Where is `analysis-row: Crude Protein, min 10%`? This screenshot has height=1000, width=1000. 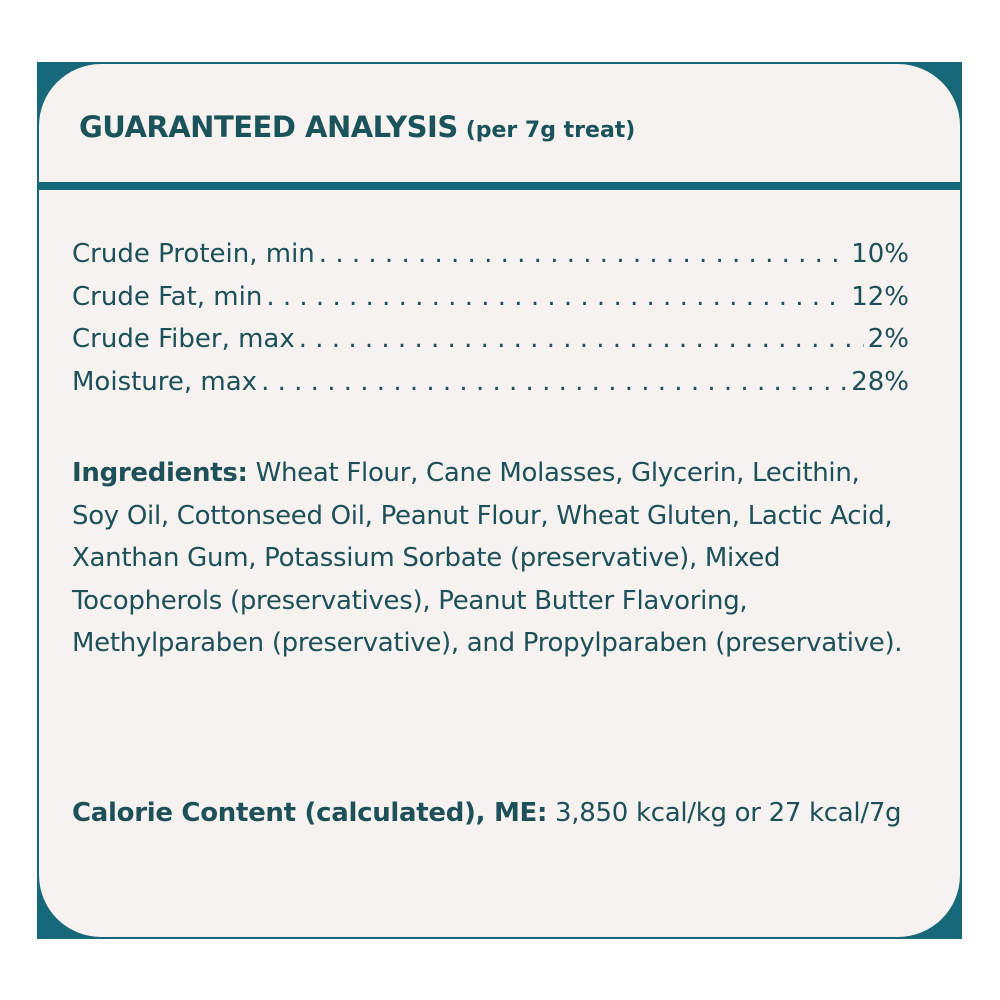 analysis-row: Crude Protein, min 10% is located at coordinates (490, 260).